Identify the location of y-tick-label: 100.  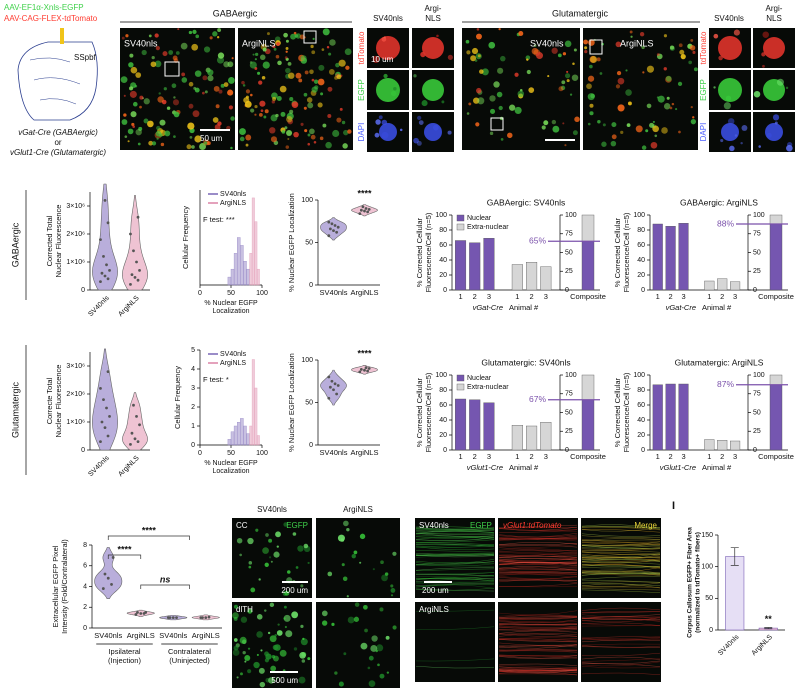
(571, 375).